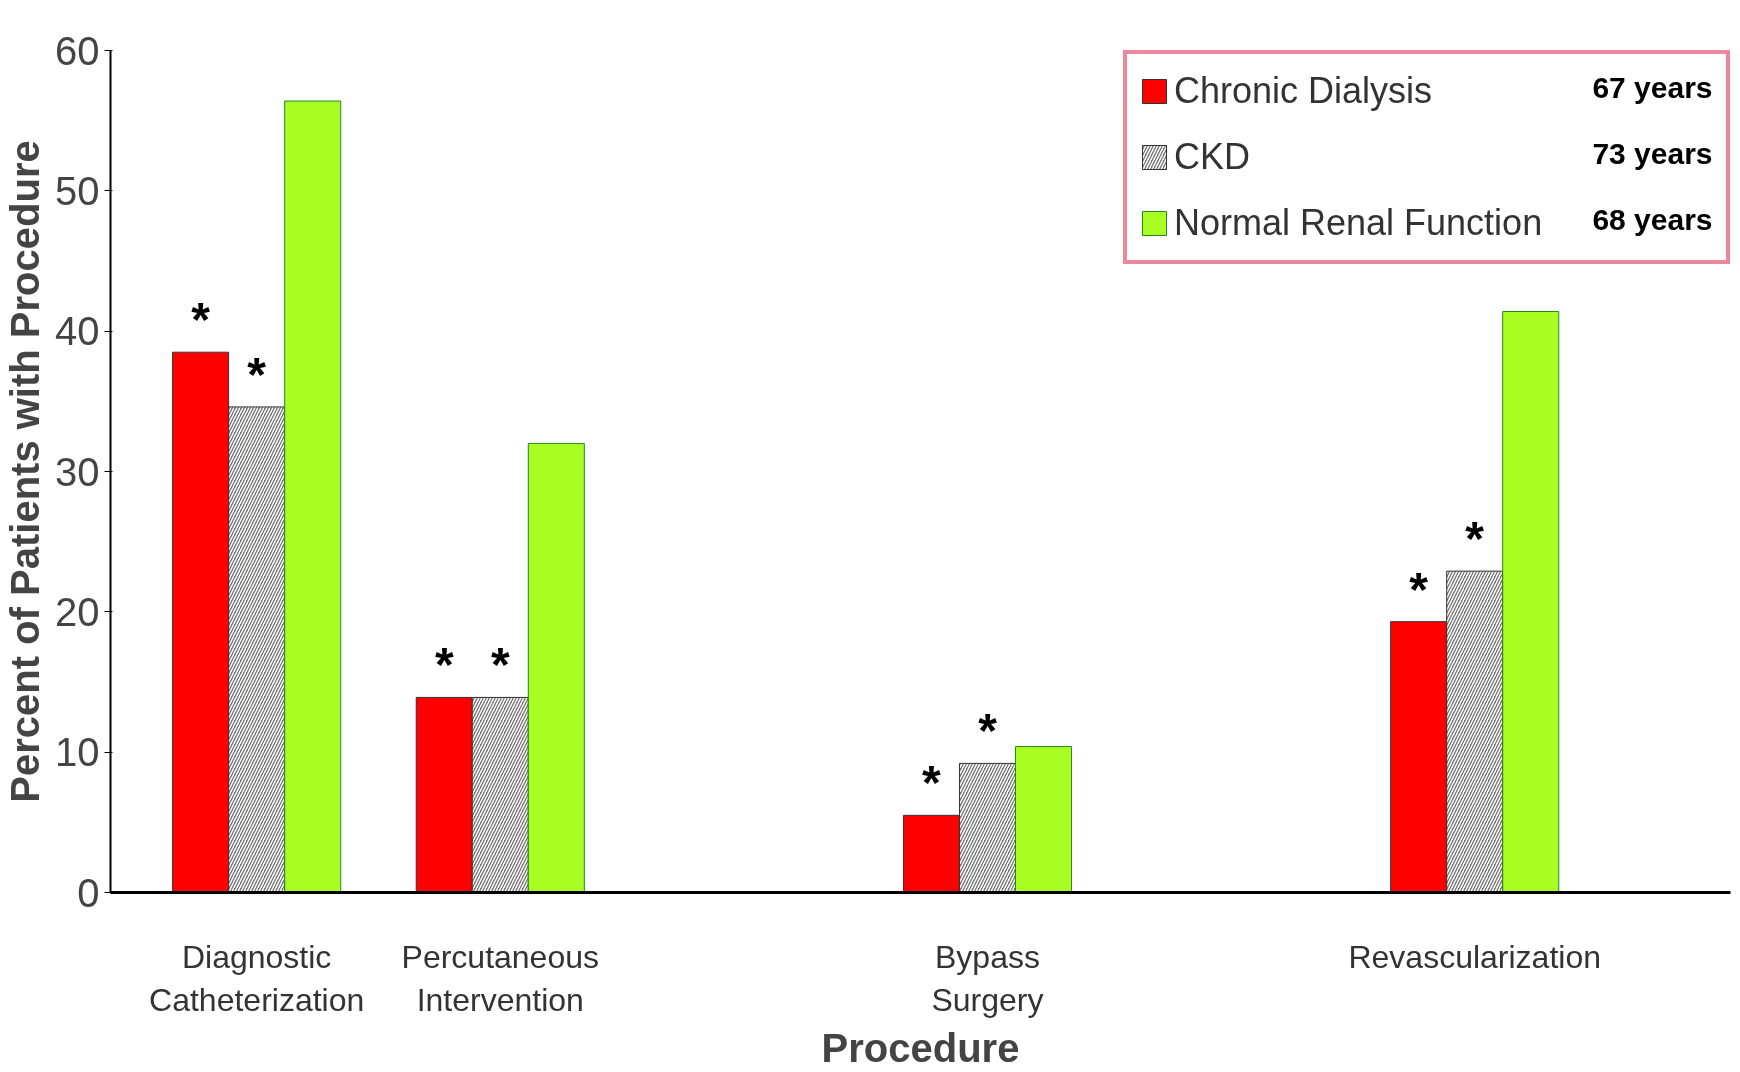 The image size is (1740, 1072). I want to click on x-axis-title: Procedure, so click(920, 1047).